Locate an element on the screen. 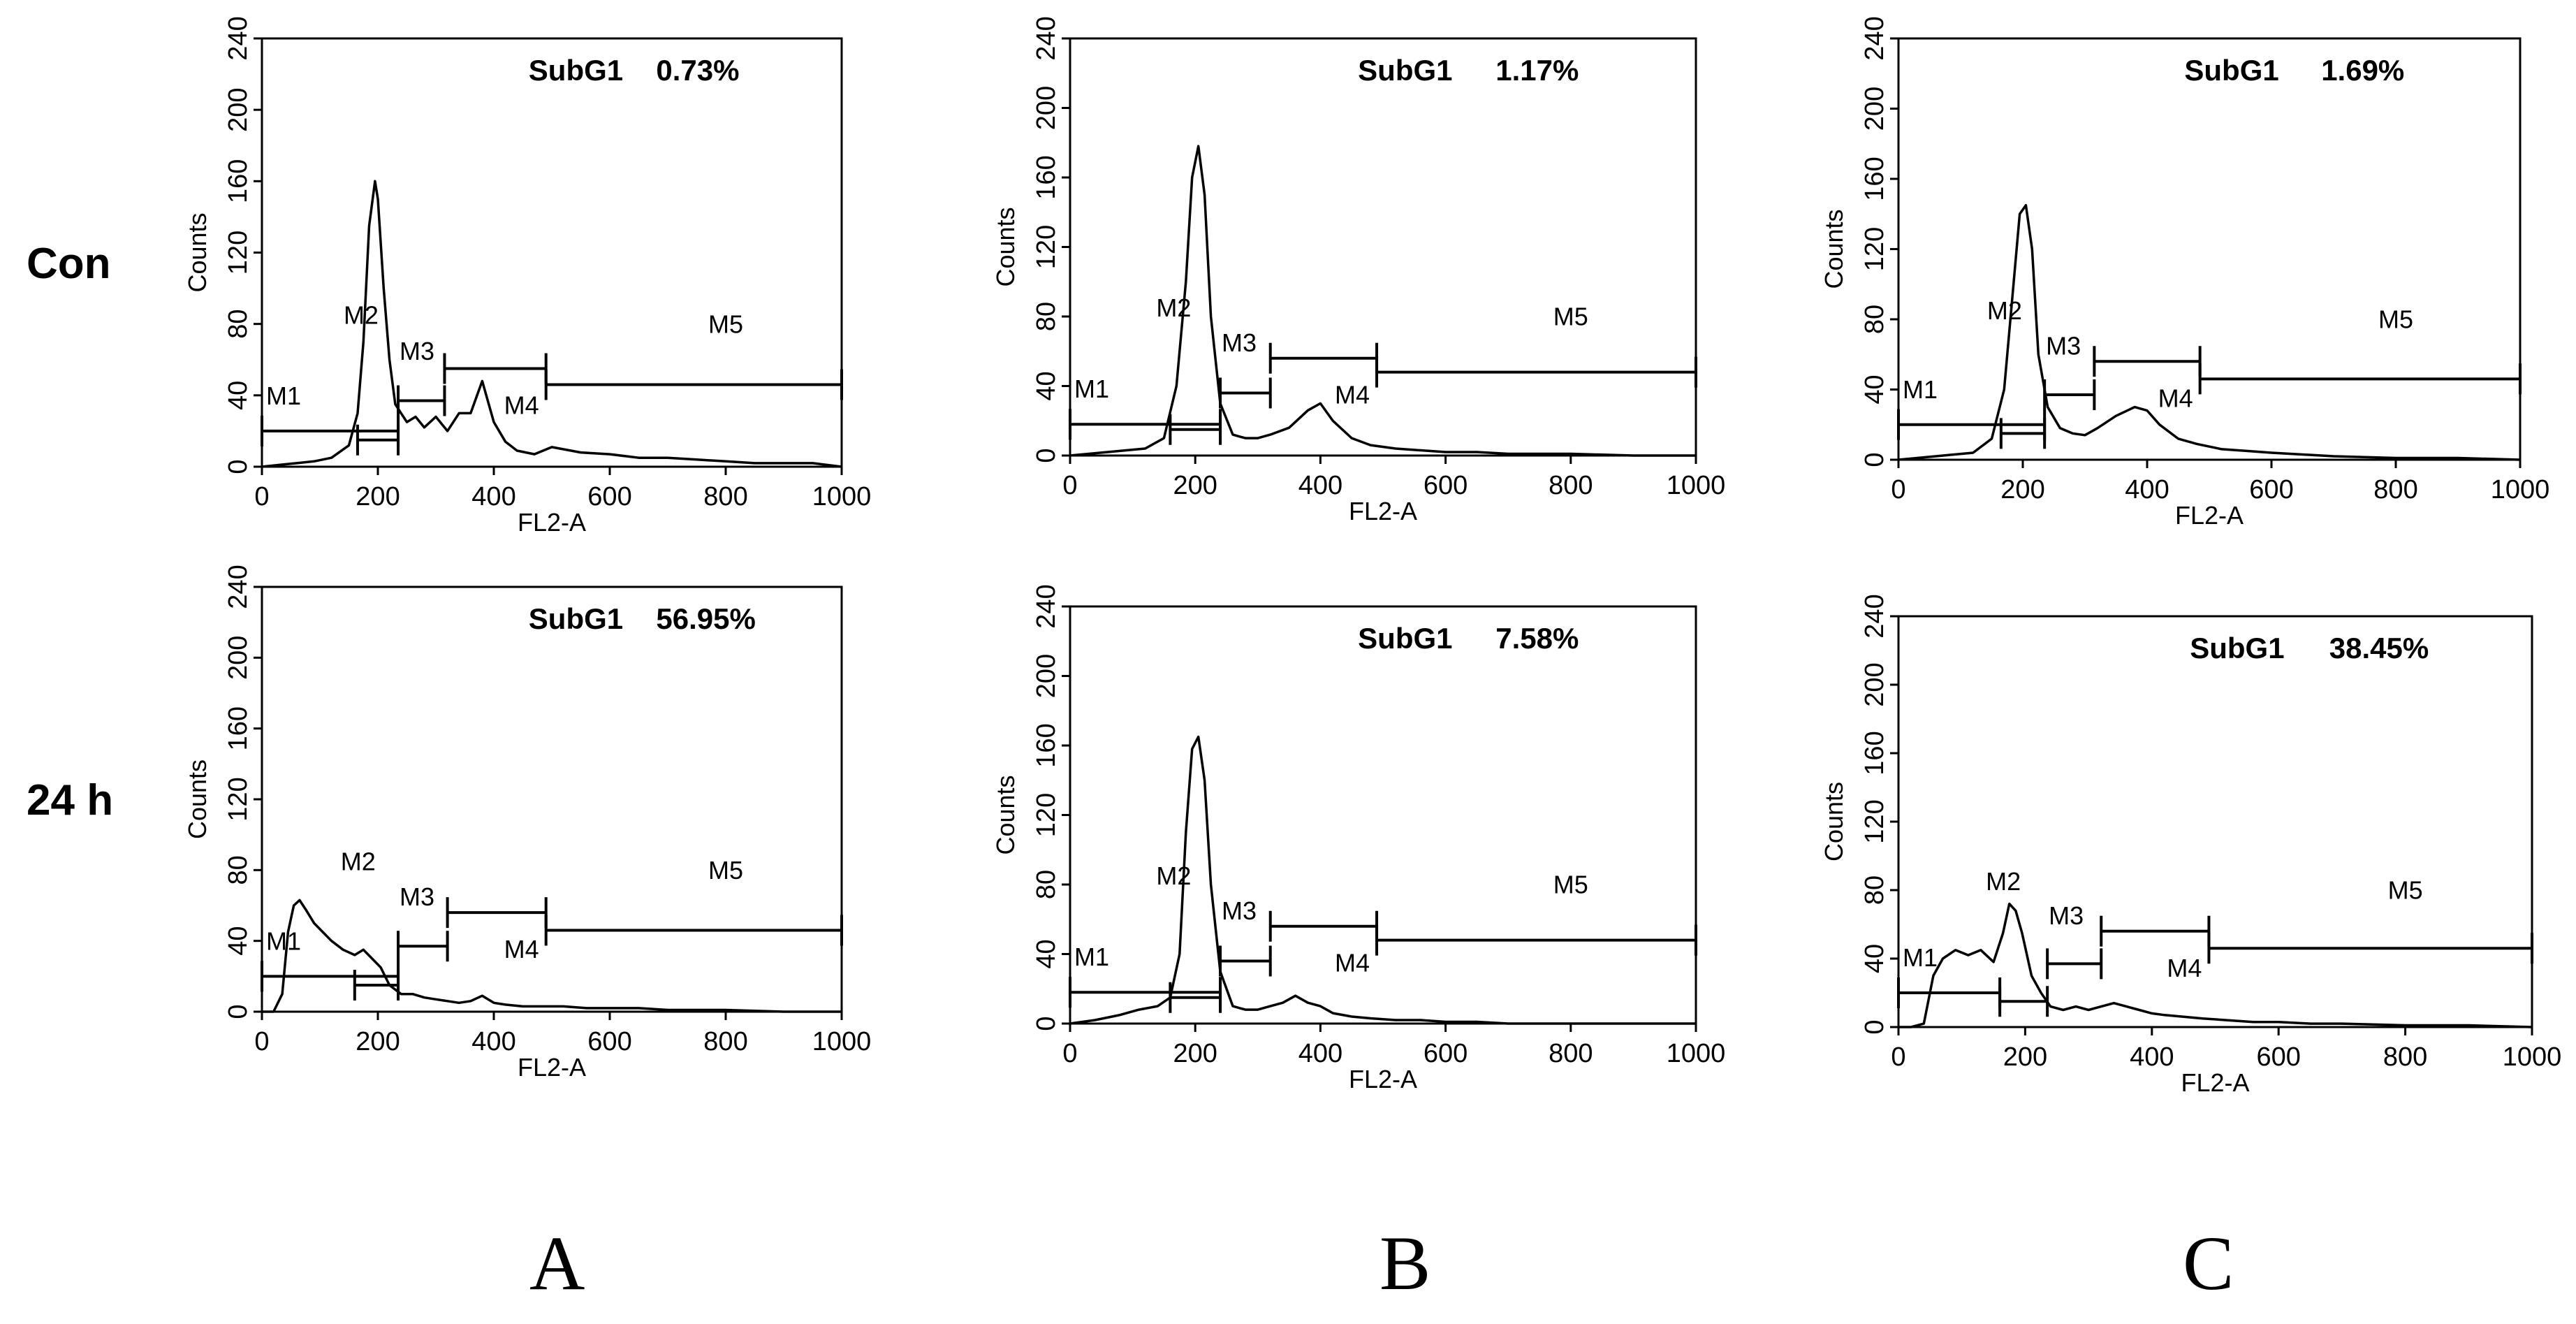 This screenshot has height=1324, width=2576. subg1-value: 0.73% is located at coordinates (697, 70).